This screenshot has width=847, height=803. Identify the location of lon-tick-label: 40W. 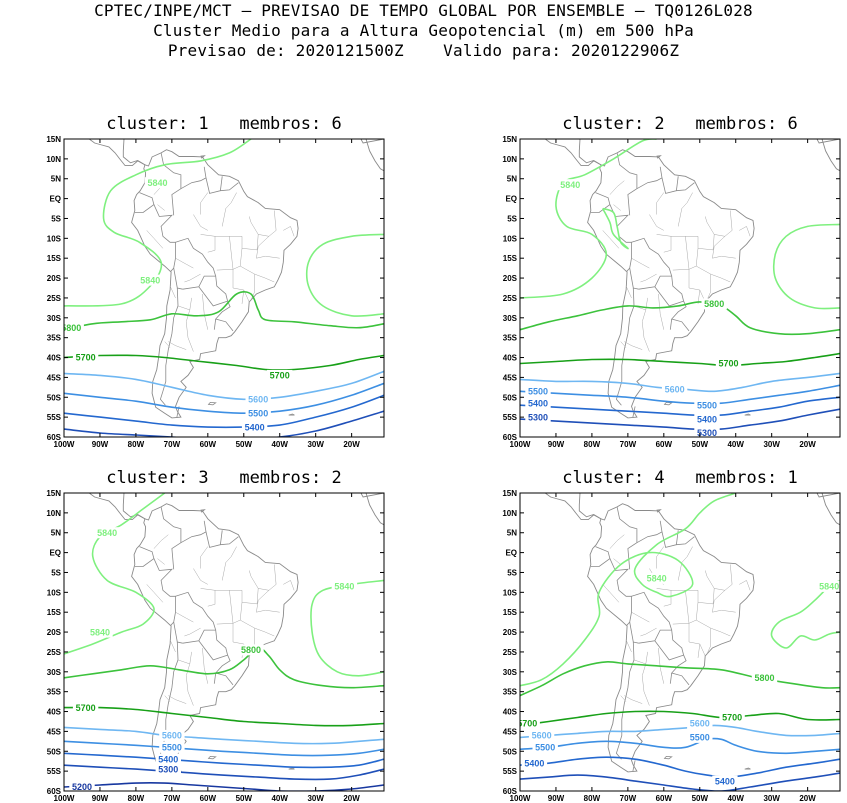
(279, 444).